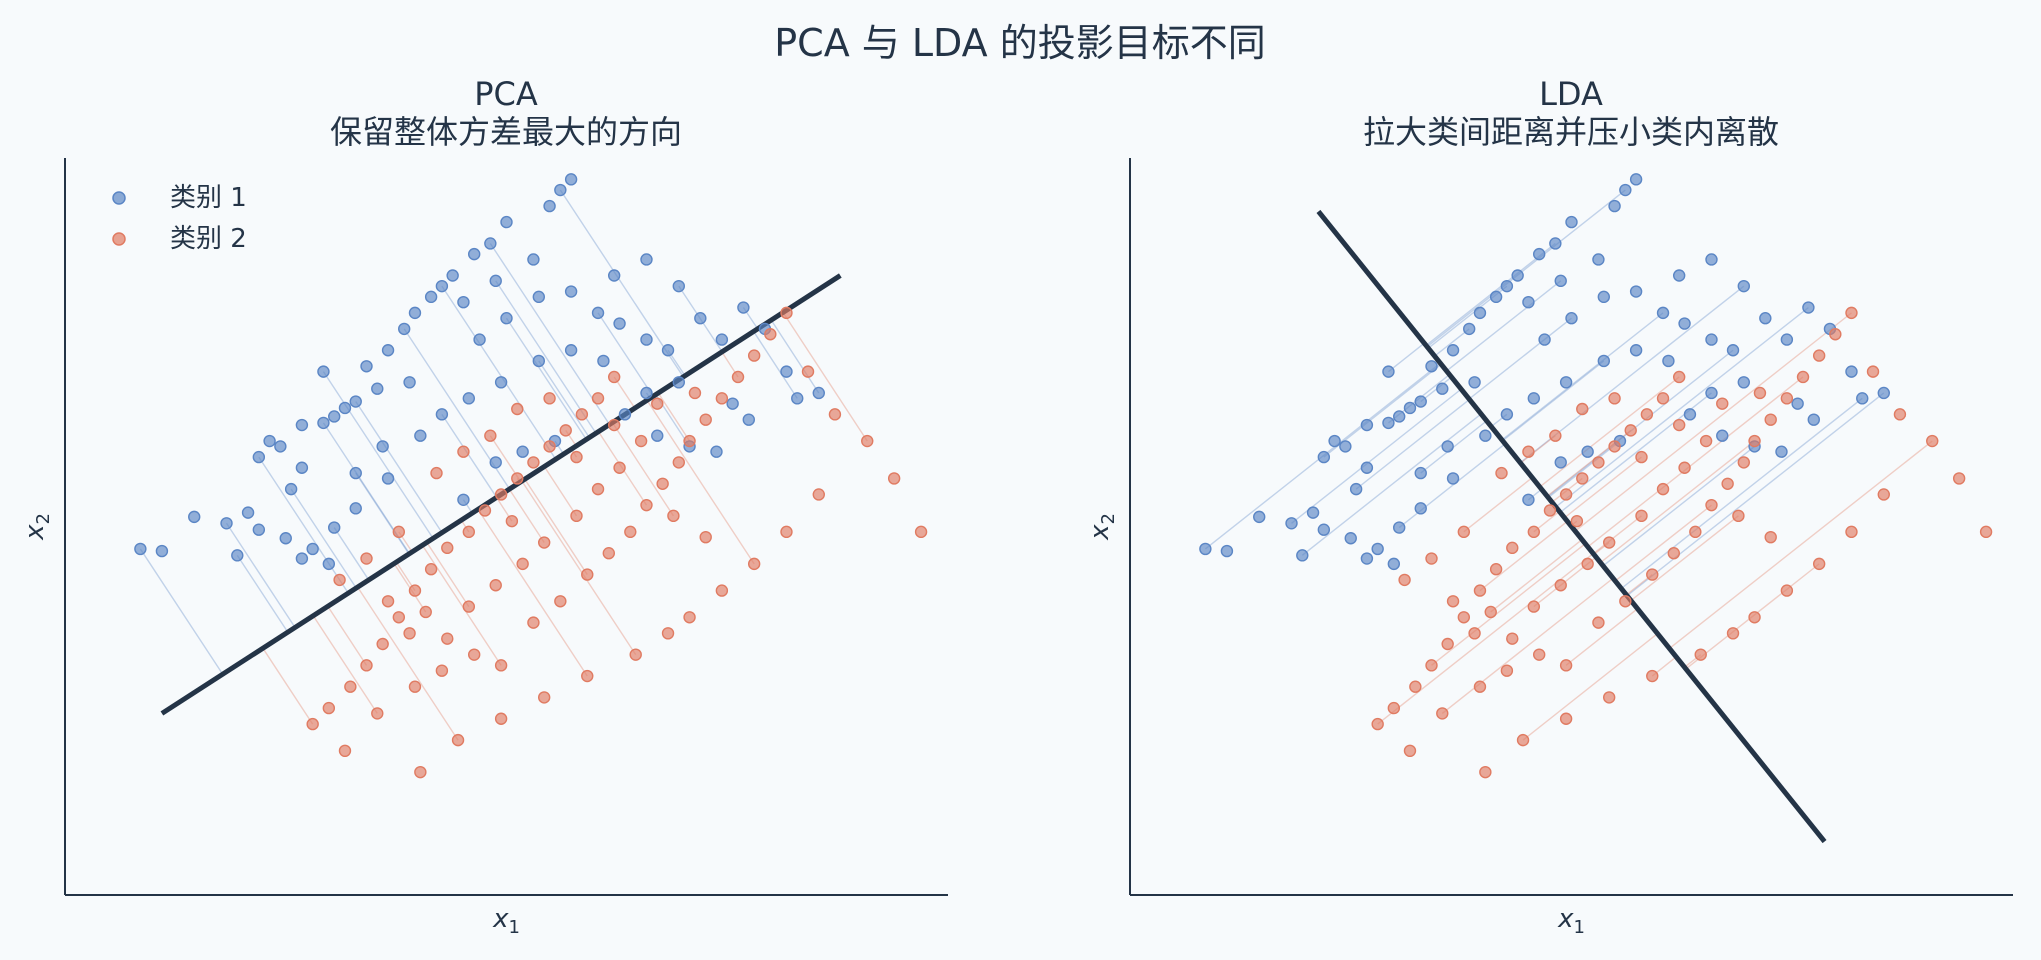 The image size is (2041, 960). Describe the element at coordinates (1571, 921) in the screenshot. I see `lda-x-label: x1` at that location.